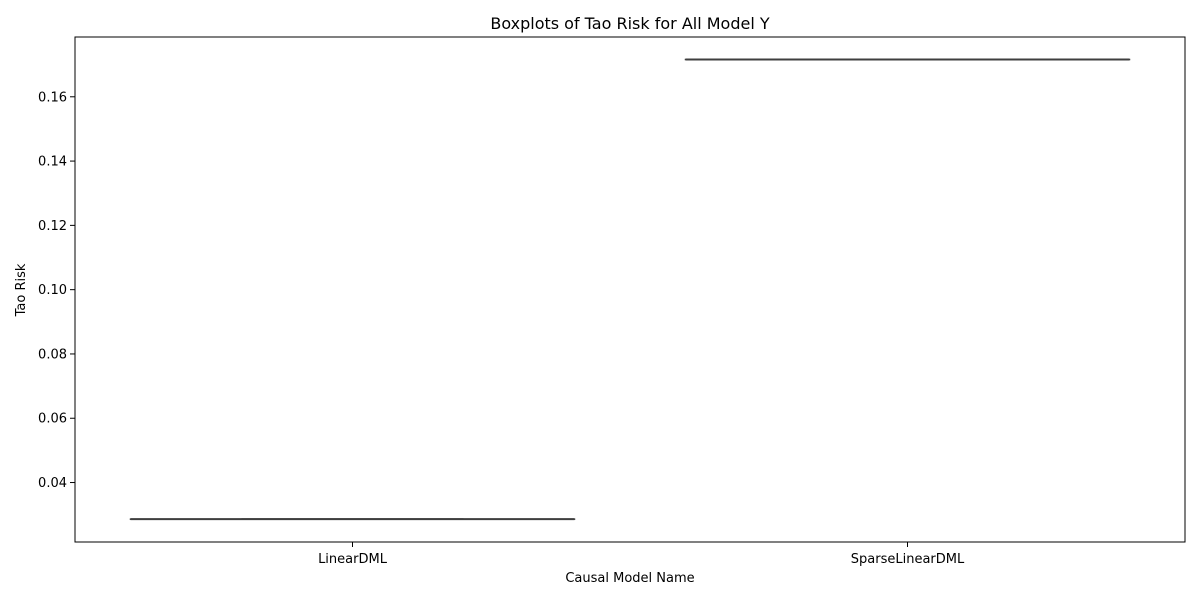 Image resolution: width=1200 pixels, height=600 pixels. Describe the element at coordinates (629, 578) in the screenshot. I see `x-axis-label: Causal Model Name` at that location.